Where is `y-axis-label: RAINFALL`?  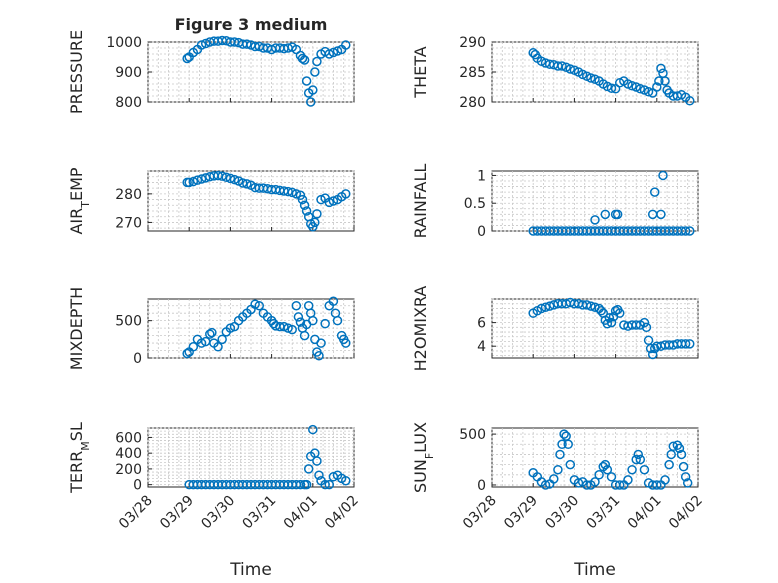
y-axis-label: RAINFALL is located at coordinates (420, 201).